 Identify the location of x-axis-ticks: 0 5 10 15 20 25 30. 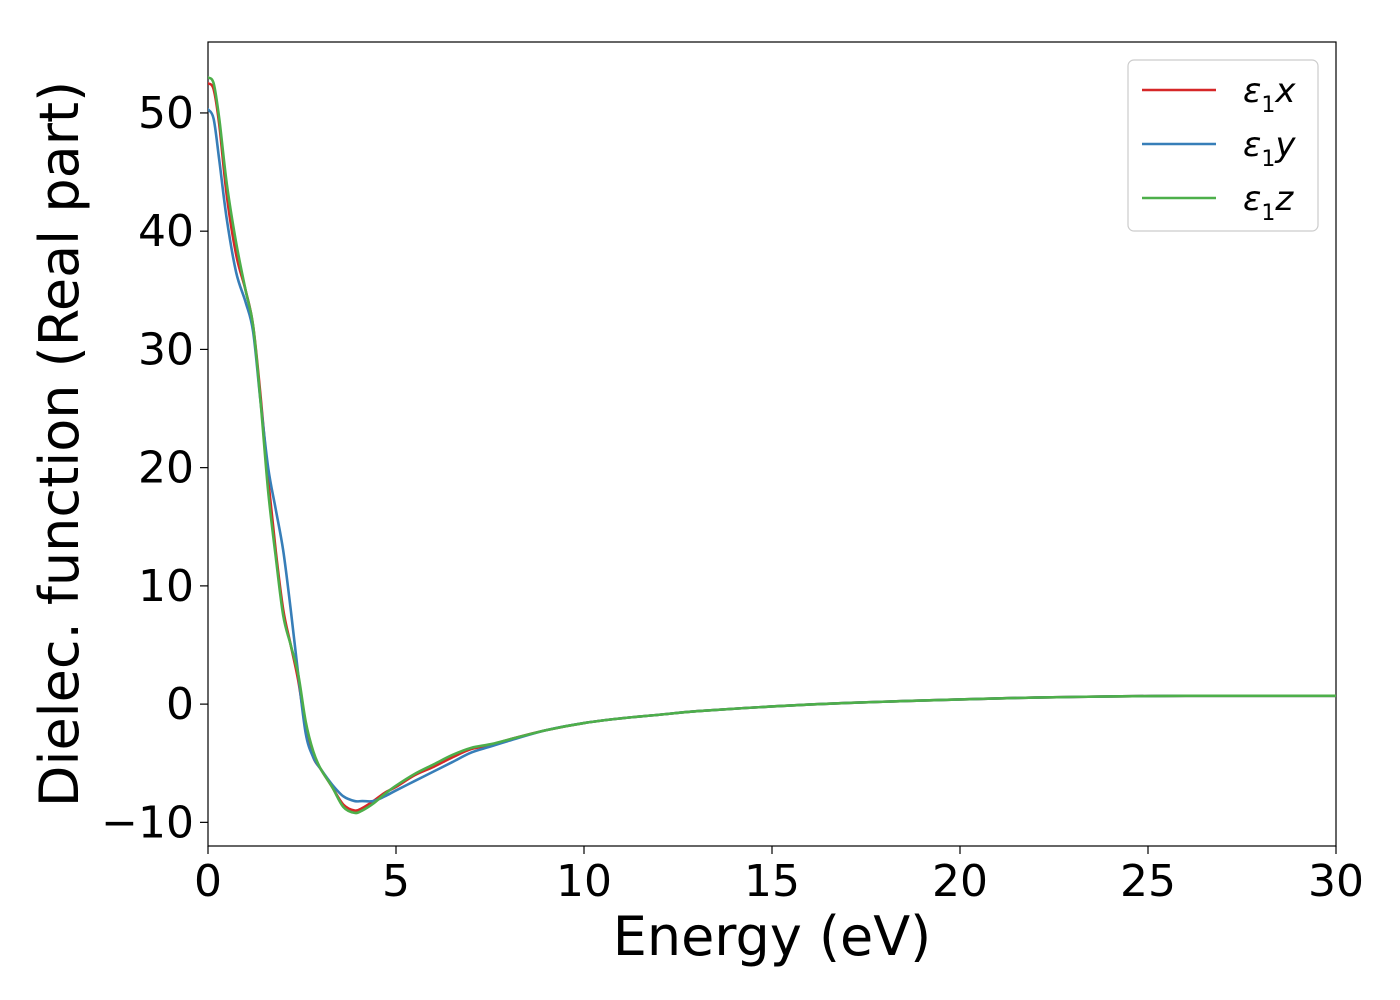
(779, 876).